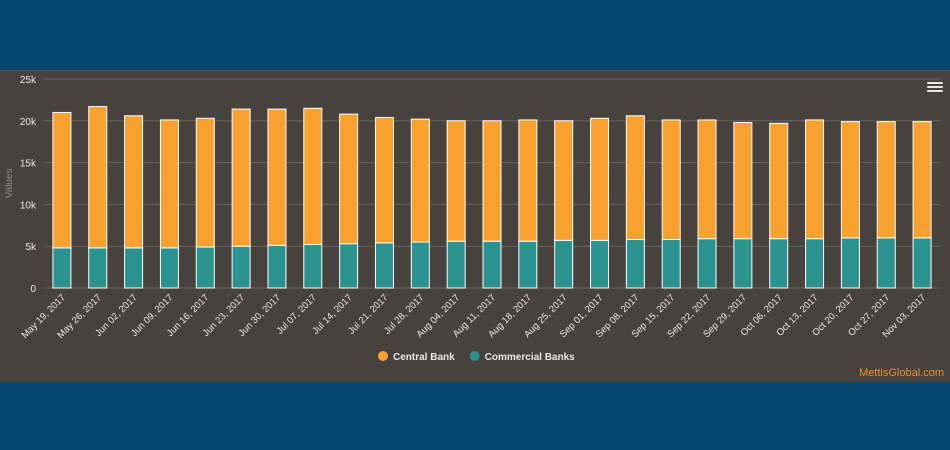  I want to click on y-axis-label: Values, so click(9, 184).